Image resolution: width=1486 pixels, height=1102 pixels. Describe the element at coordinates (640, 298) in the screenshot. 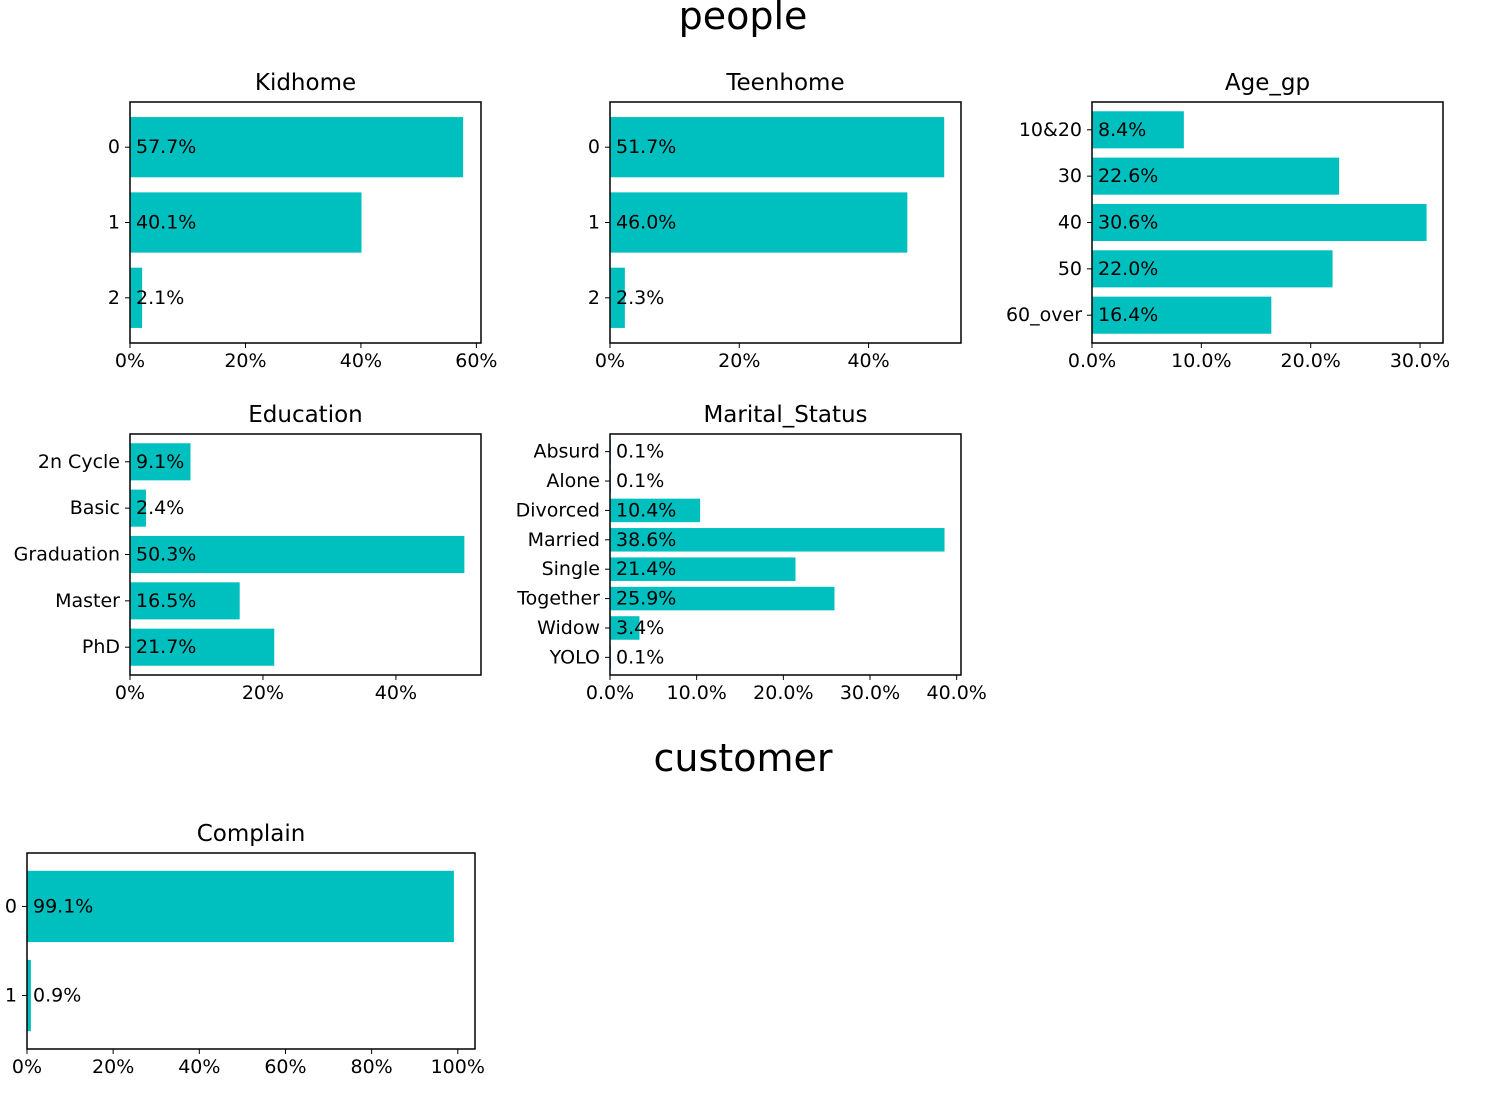

I see `data-label: 2.3%` at that location.